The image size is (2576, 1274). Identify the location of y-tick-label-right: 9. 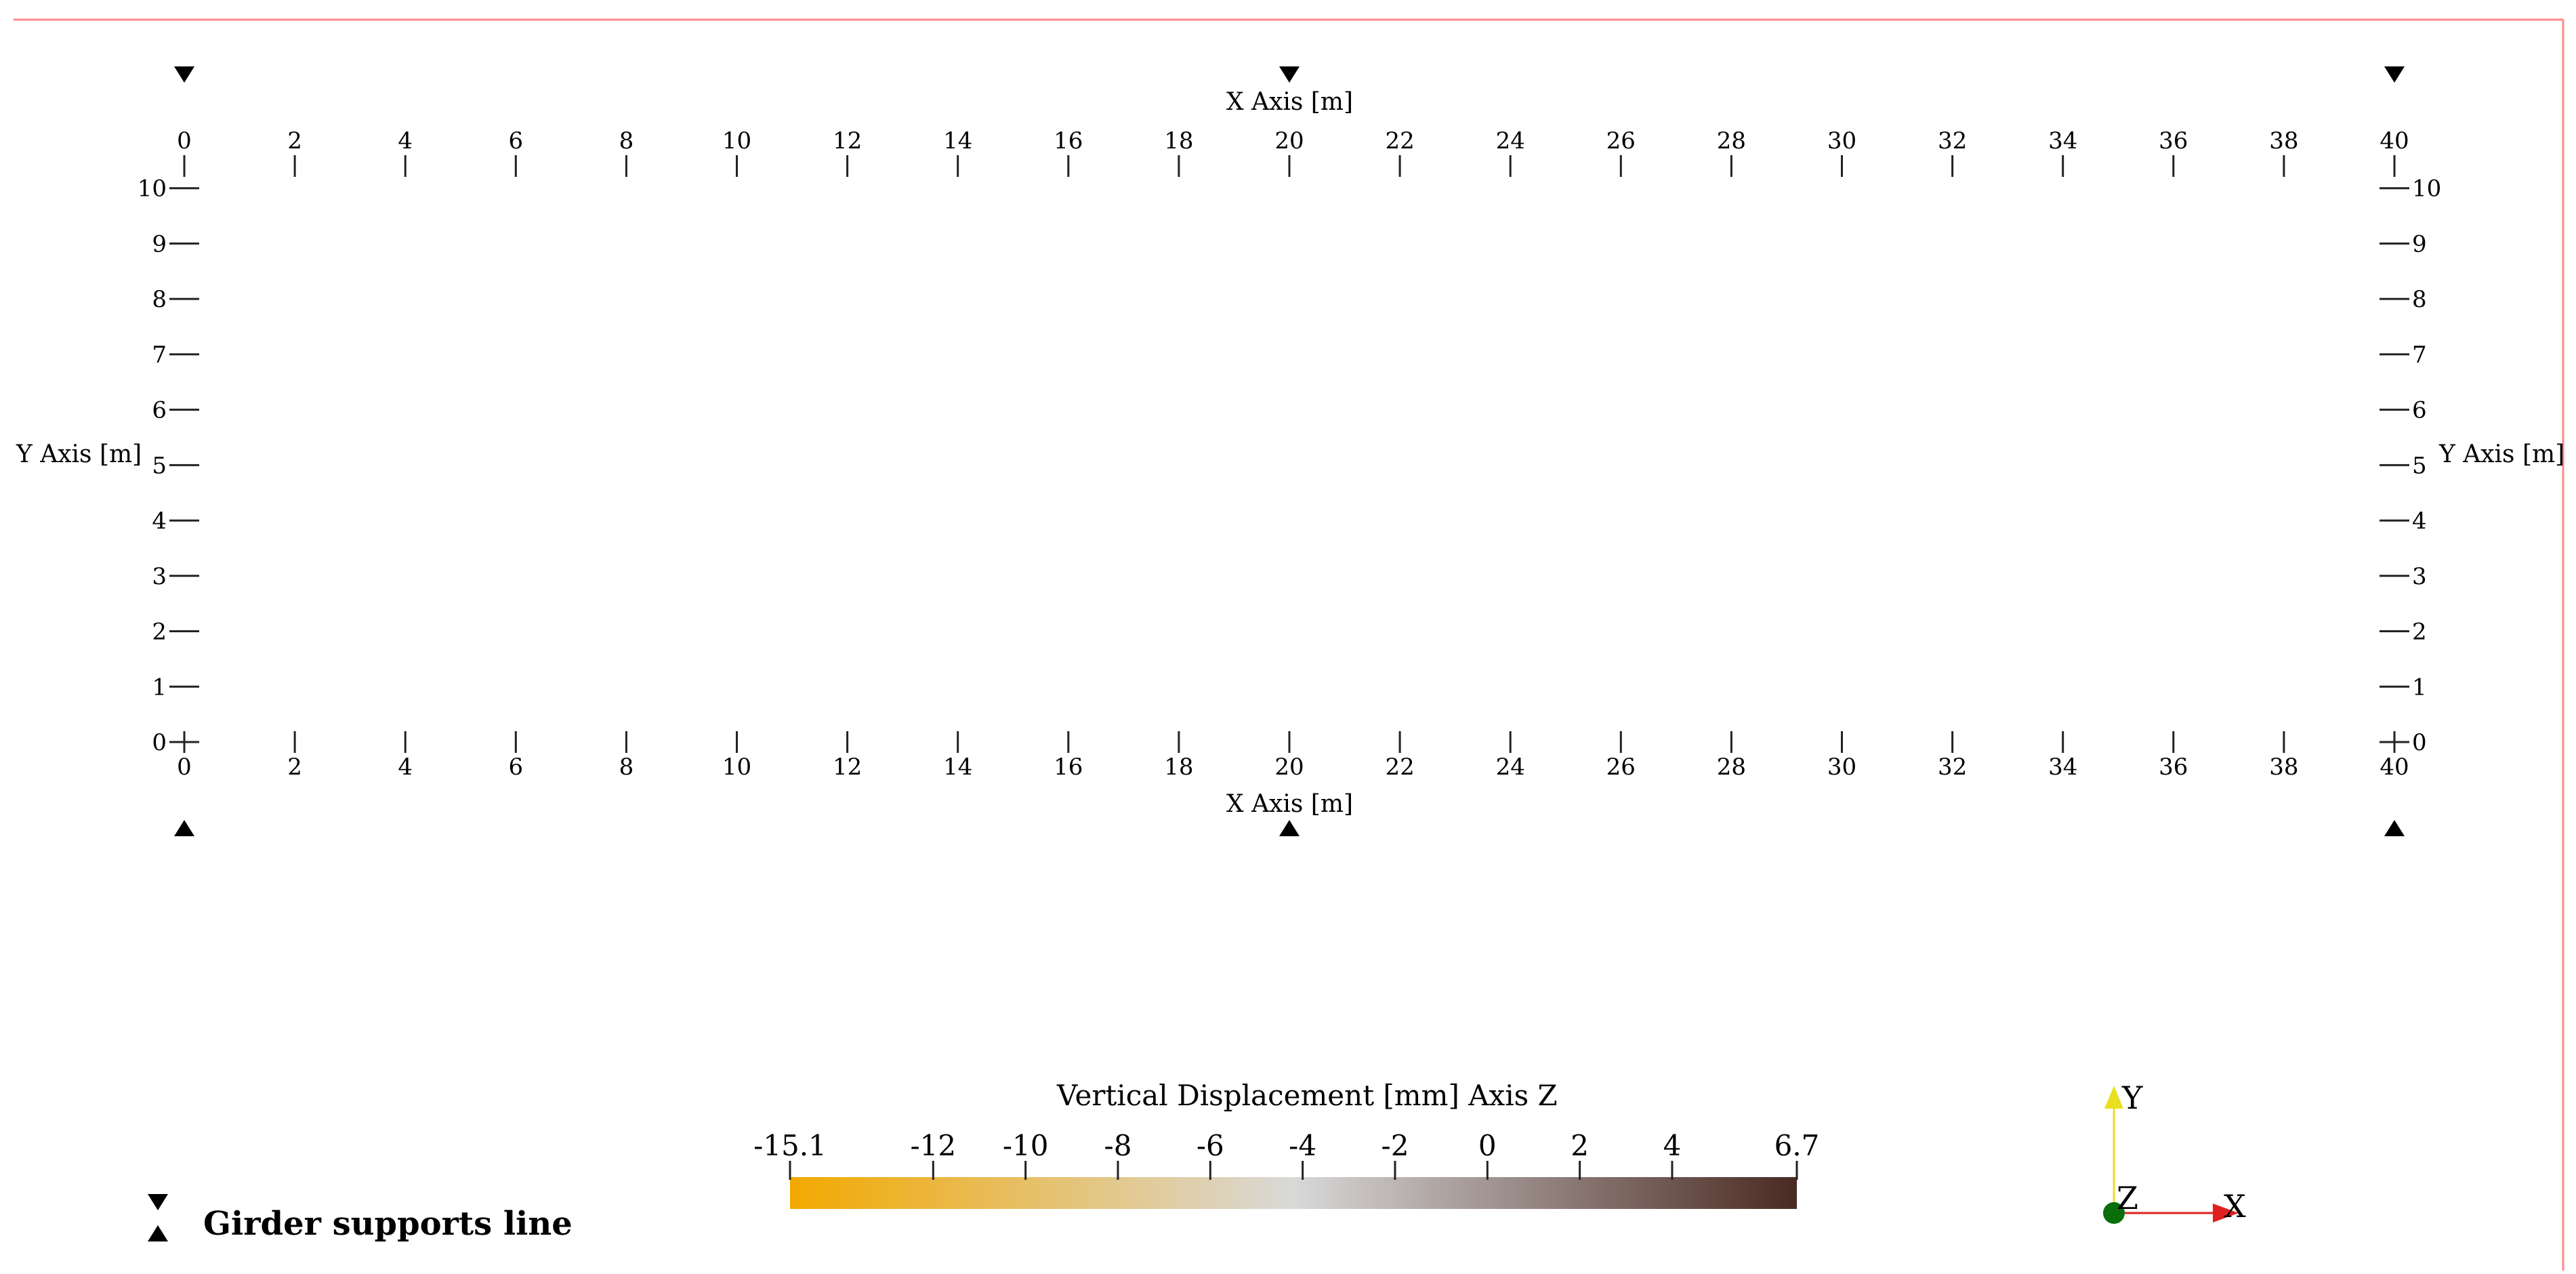
(2419, 244).